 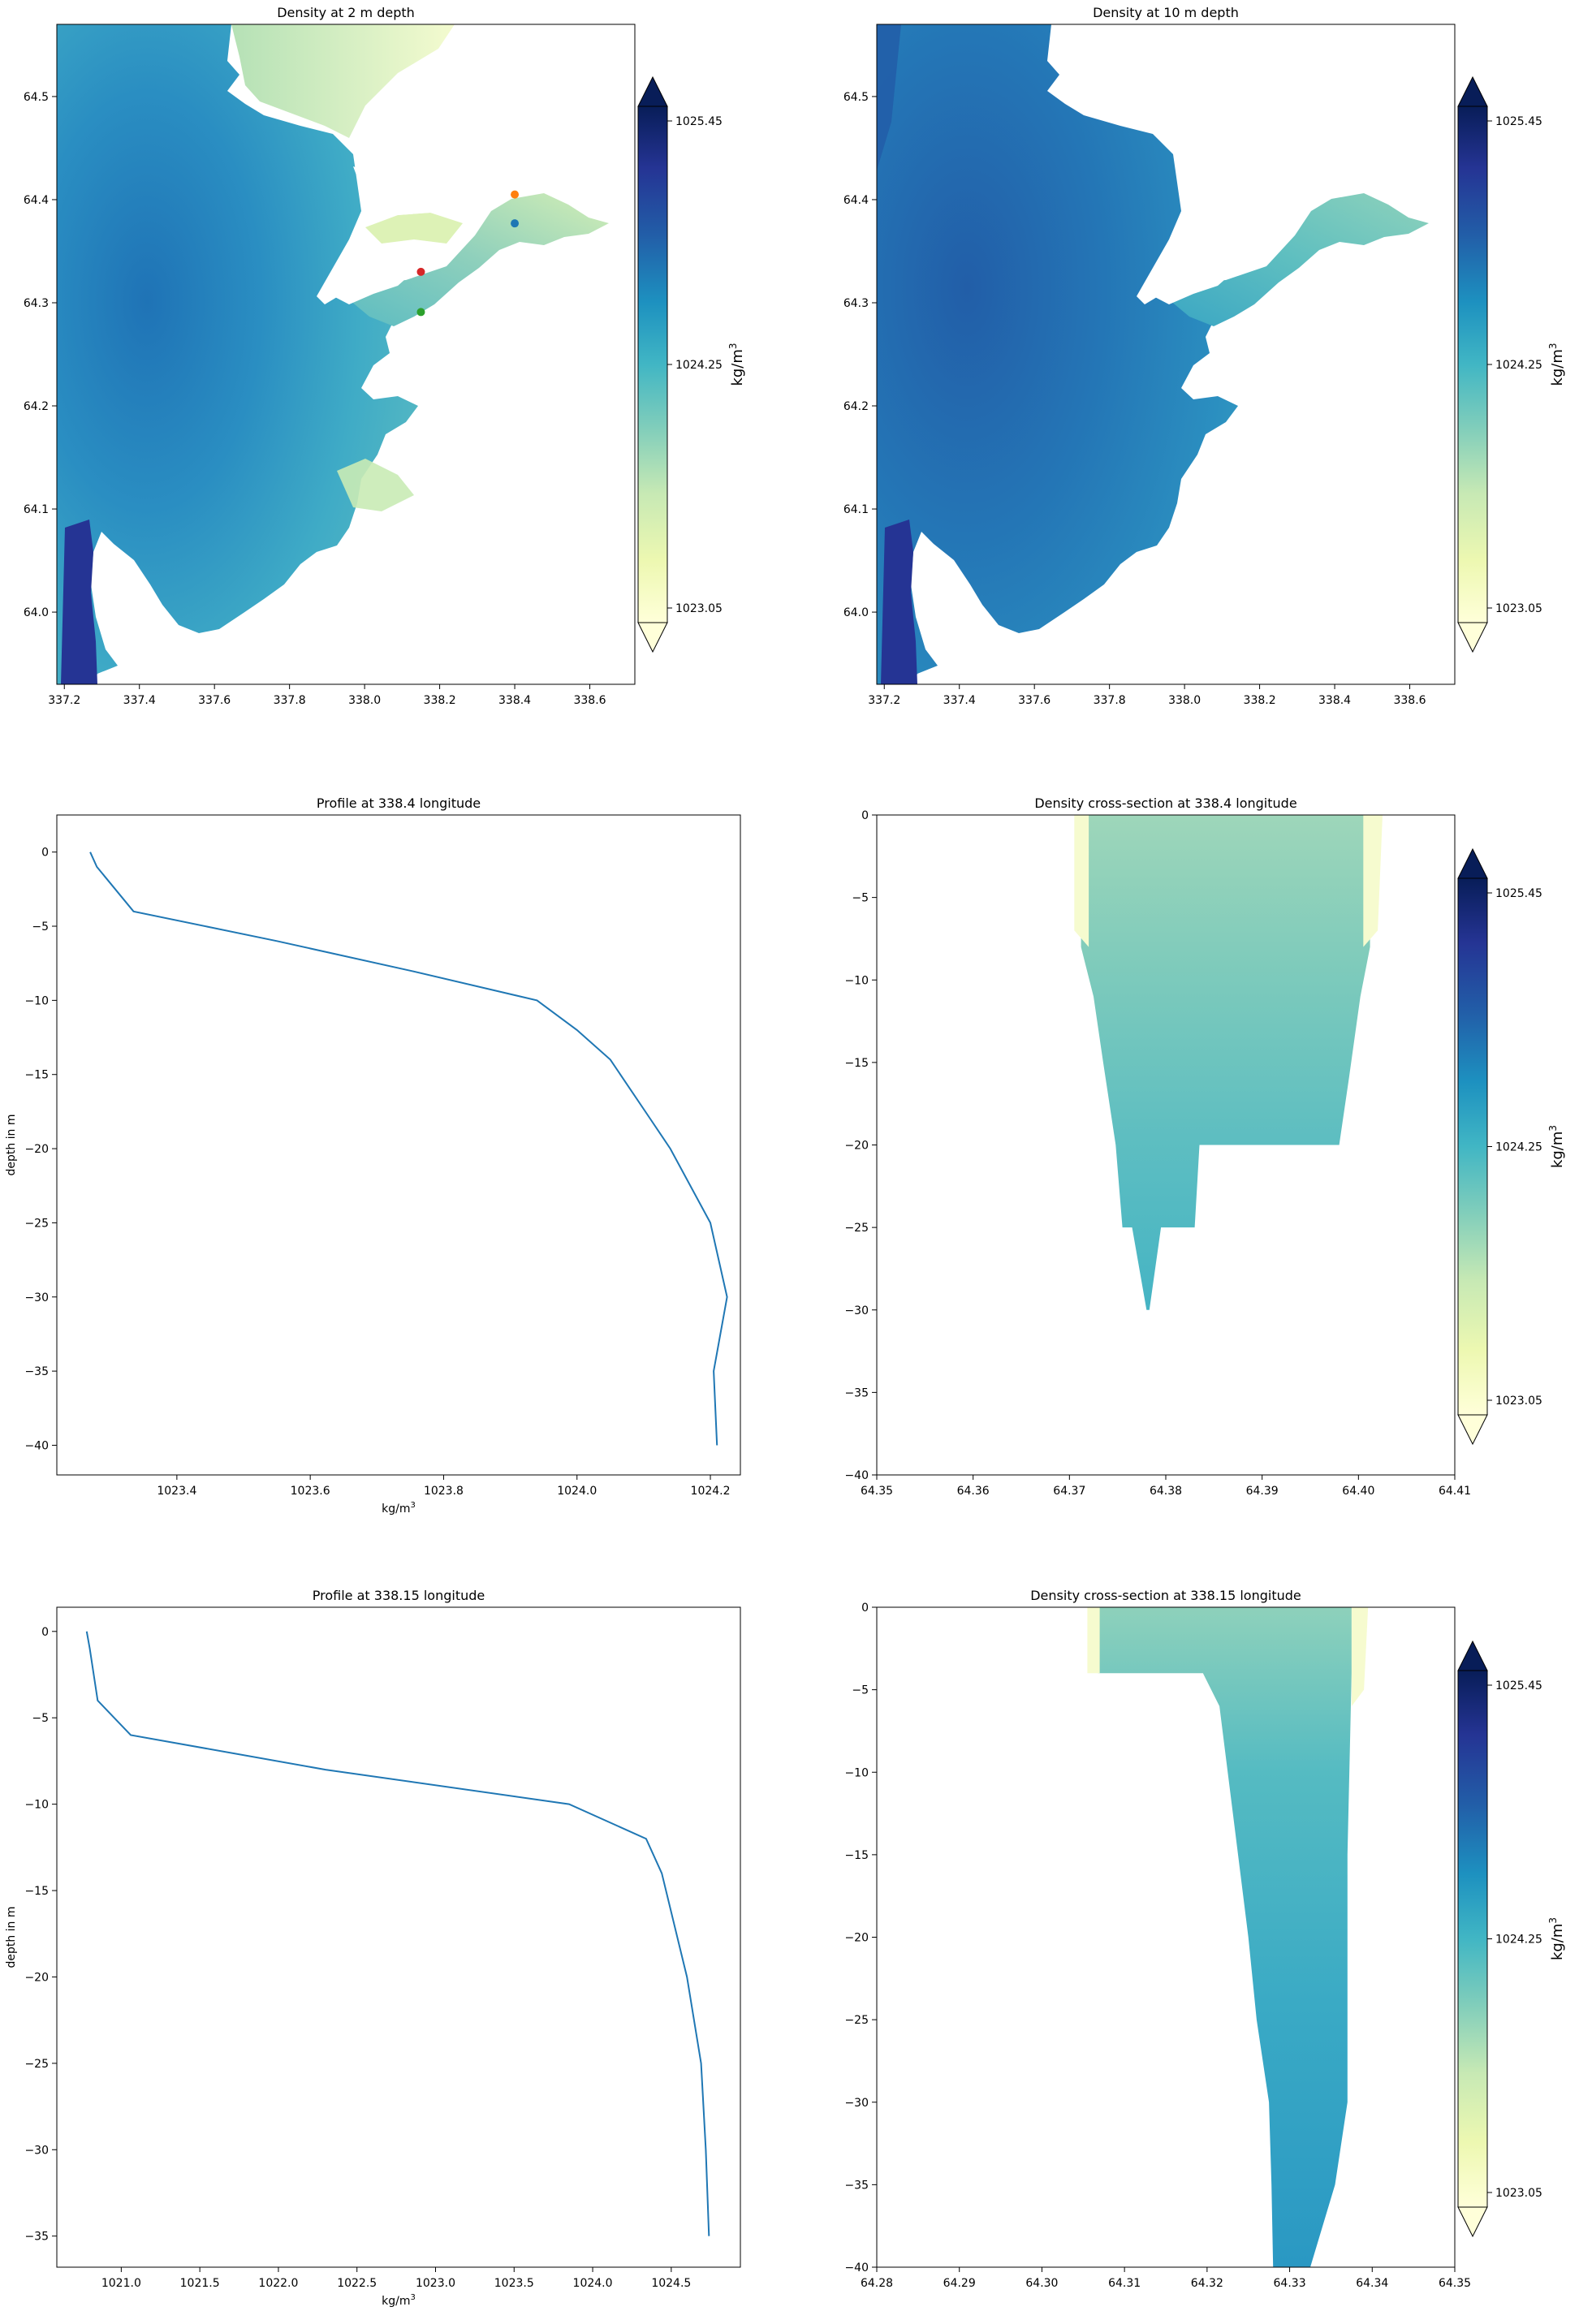 What do you see at coordinates (36, 1223) in the screenshot?
I see `prof1-ytick-label: −25` at bounding box center [36, 1223].